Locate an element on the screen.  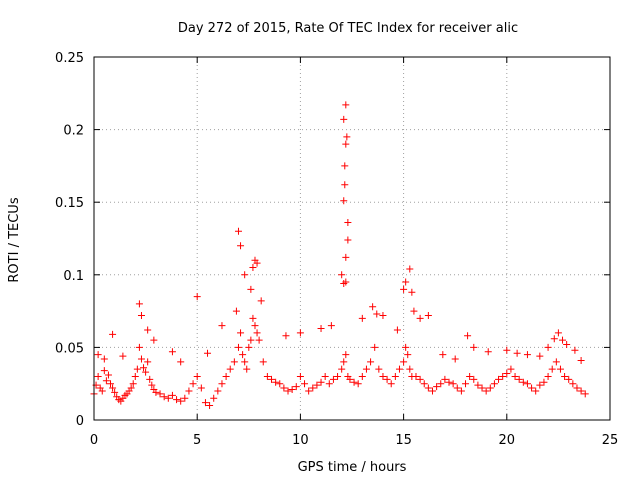
x-tick-label: 10 is located at coordinates (300, 440).